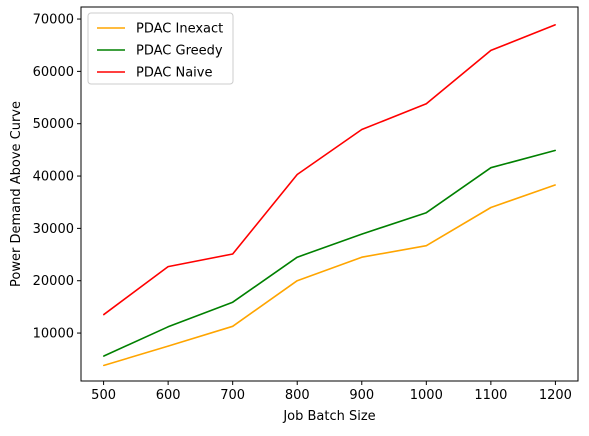  I want to click on x-tick-label: 900, so click(361, 395).